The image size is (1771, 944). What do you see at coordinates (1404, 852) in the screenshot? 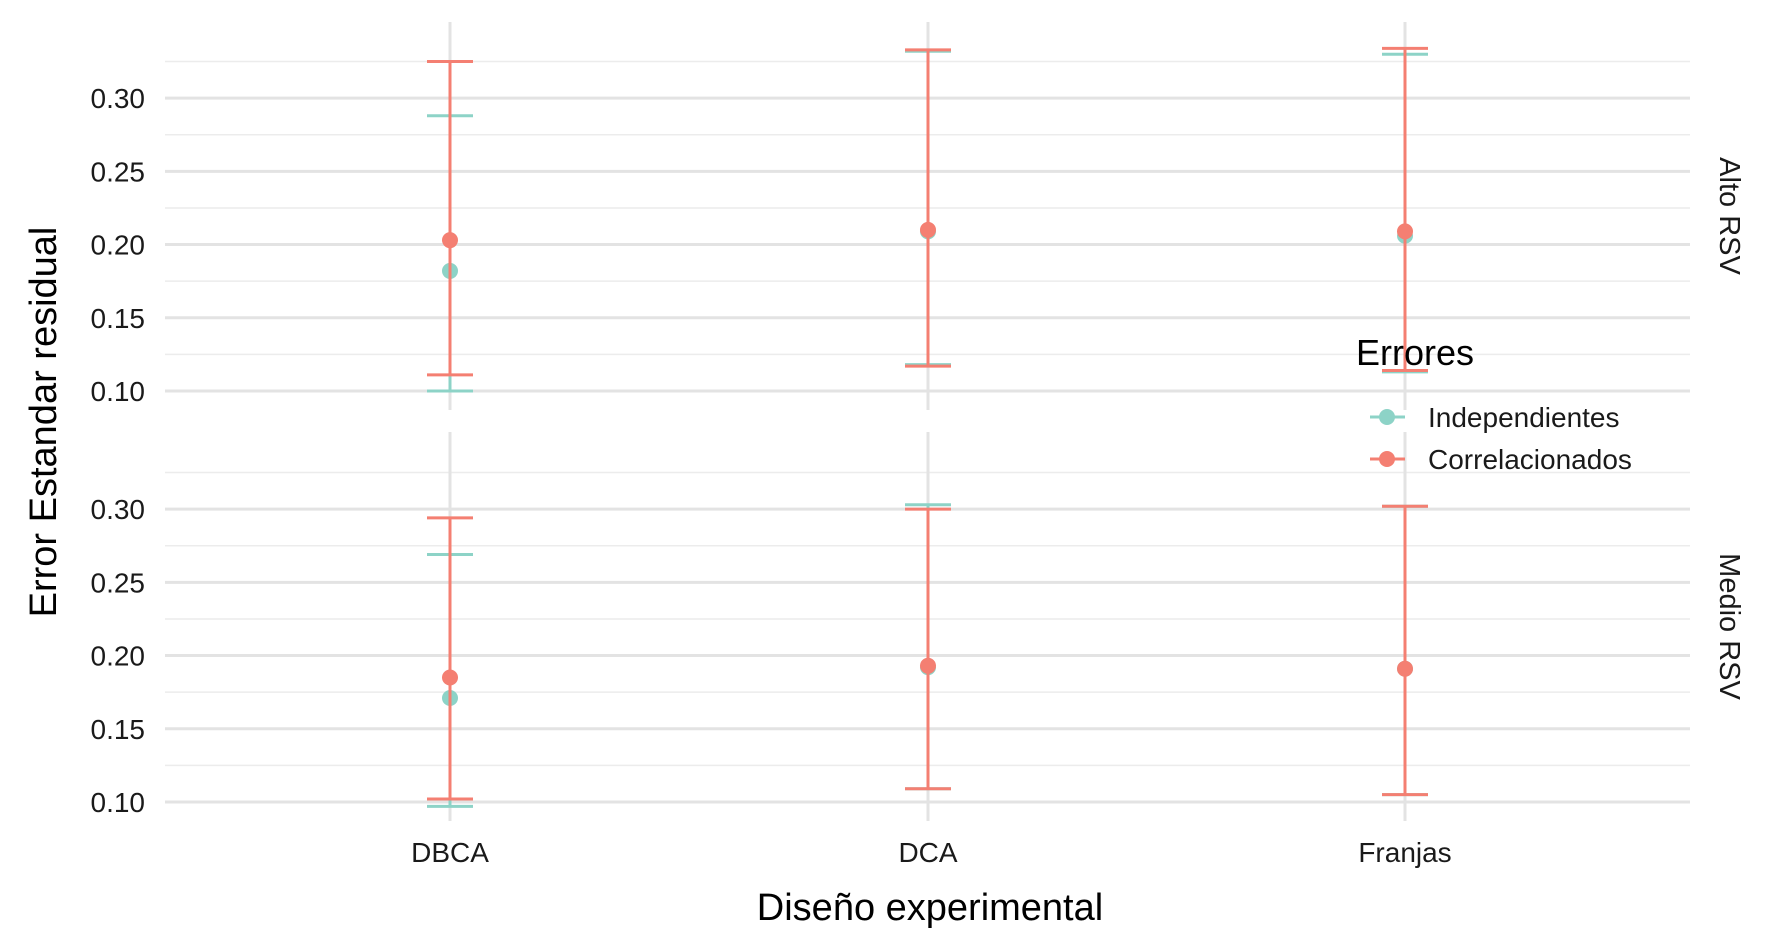
I see `x-tick-label: Franjas` at bounding box center [1404, 852].